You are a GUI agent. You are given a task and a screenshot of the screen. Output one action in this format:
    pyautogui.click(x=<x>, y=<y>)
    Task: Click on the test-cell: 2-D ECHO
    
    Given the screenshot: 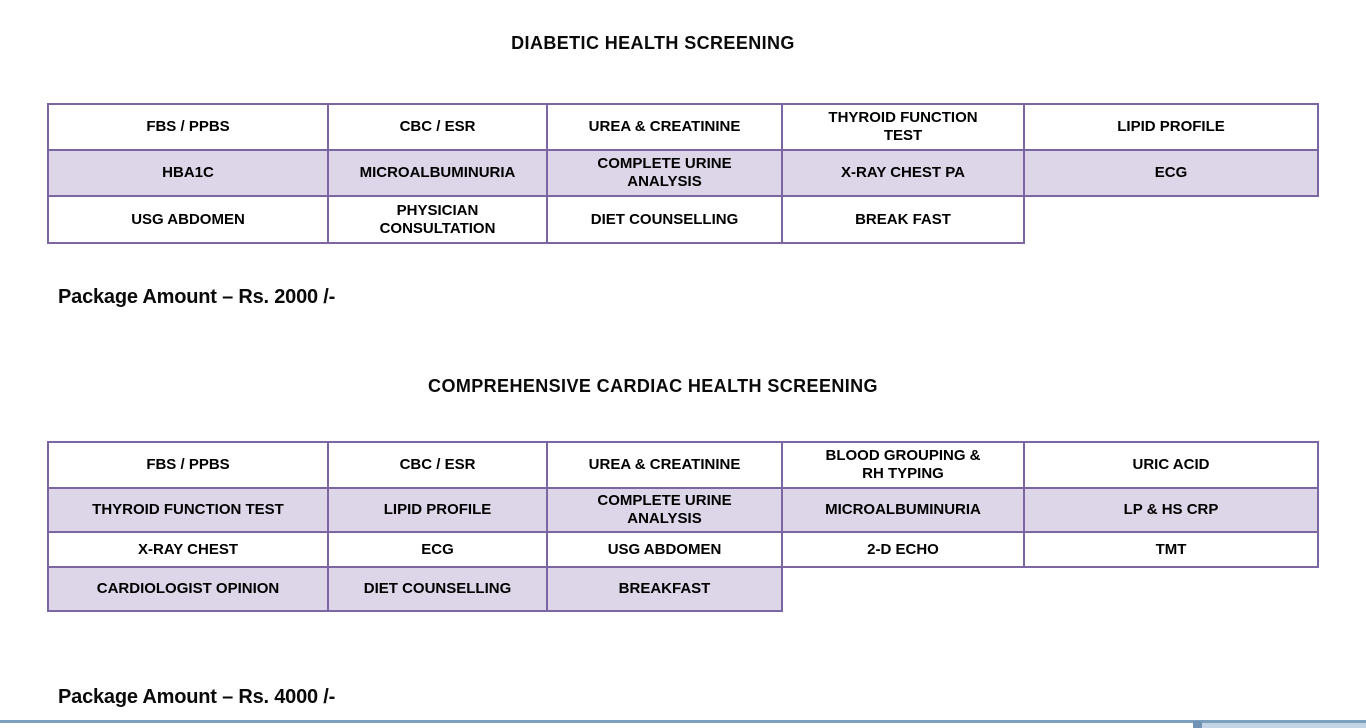 What is the action you would take?
    pyautogui.click(x=903, y=549)
    